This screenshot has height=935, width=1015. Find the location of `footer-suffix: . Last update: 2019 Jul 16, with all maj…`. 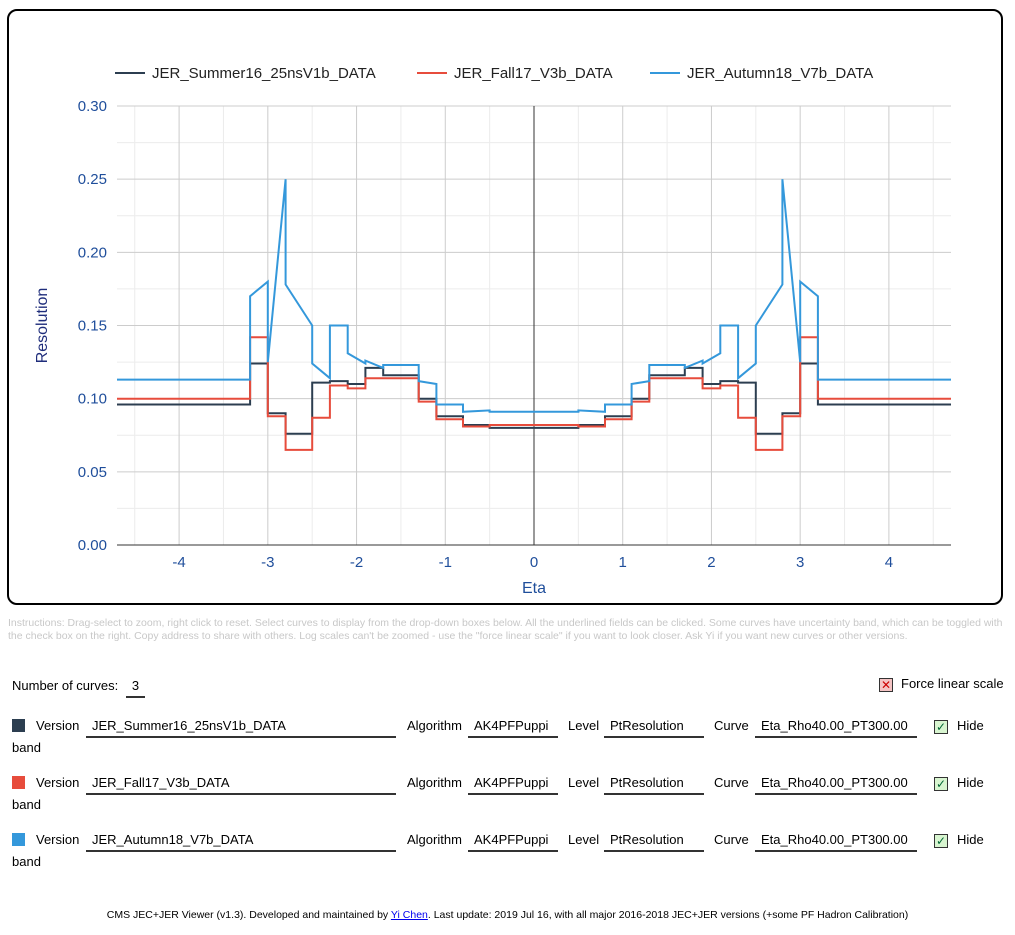

footer-suffix: . Last update: 2019 Jul 16, with all maj… is located at coordinates (668, 915).